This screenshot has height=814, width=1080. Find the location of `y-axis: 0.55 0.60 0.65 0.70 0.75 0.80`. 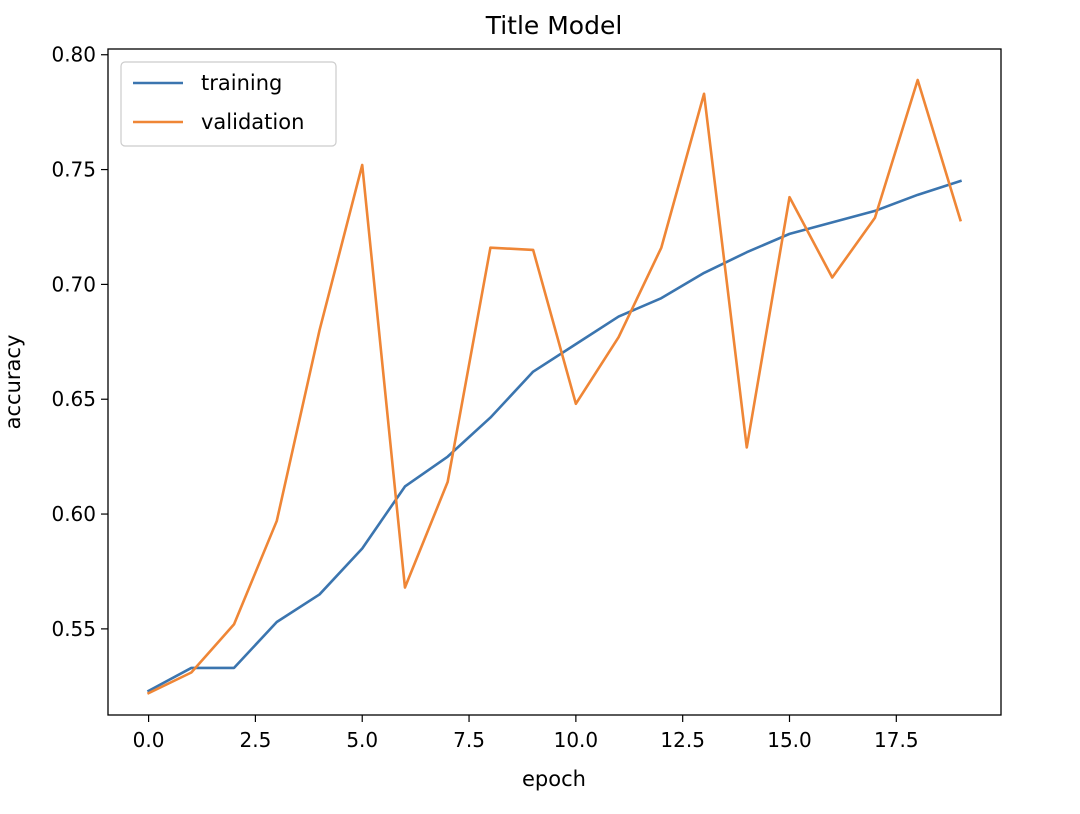

y-axis: 0.55 0.60 0.65 0.70 0.75 0.80 is located at coordinates (79, 342).